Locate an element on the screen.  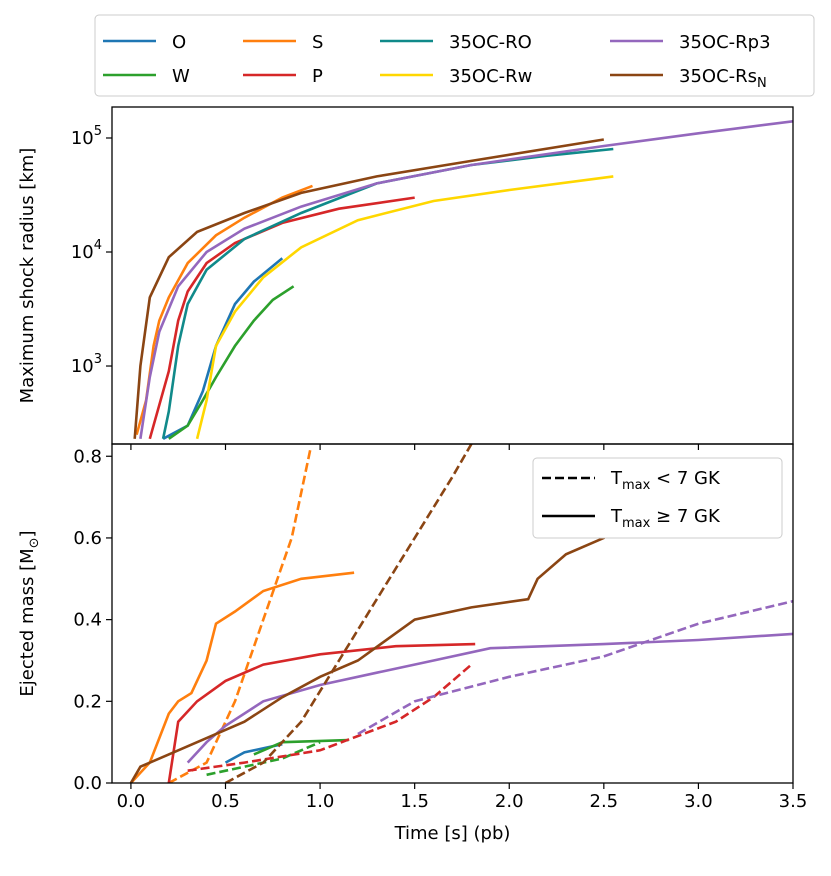
legend-label: S is located at coordinates (317, 42).